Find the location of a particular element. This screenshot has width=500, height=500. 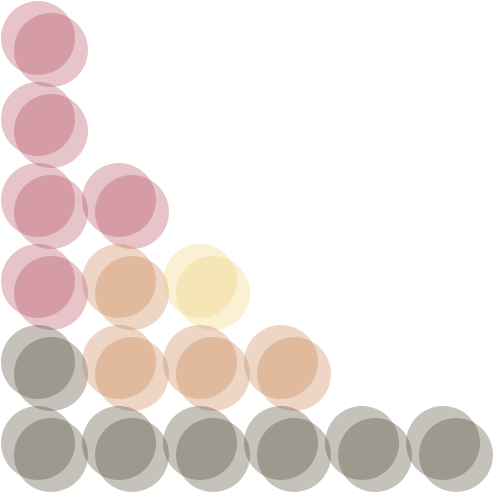

circle-pair-yellow is located at coordinates (206, 287).